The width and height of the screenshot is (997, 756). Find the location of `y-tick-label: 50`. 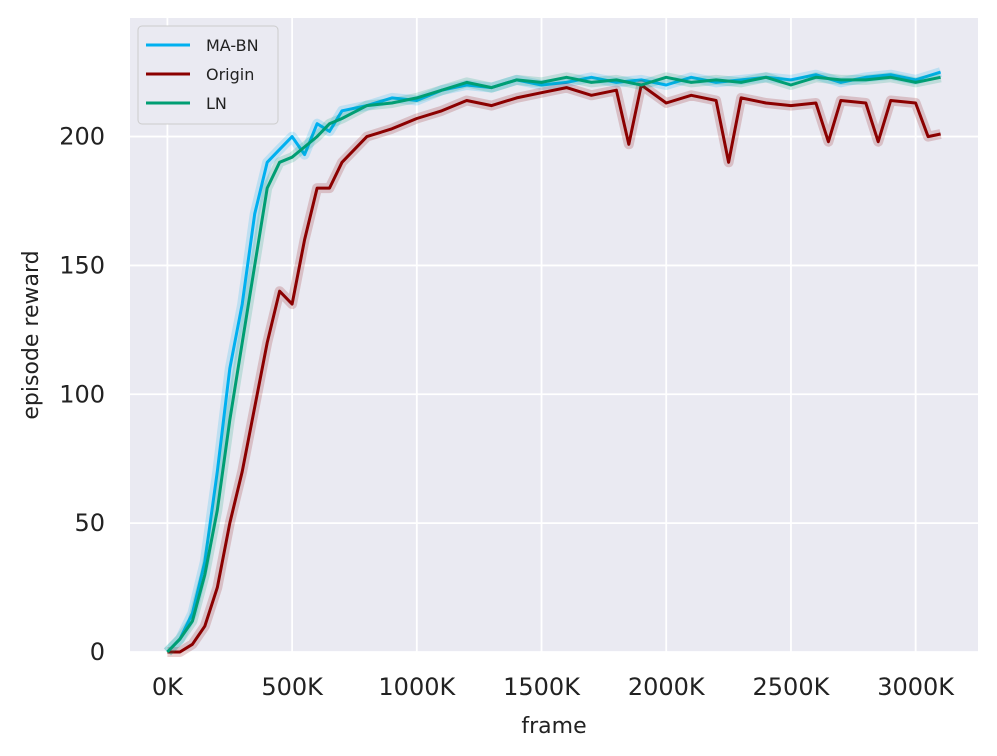

y-tick-label: 50 is located at coordinates (89, 523).